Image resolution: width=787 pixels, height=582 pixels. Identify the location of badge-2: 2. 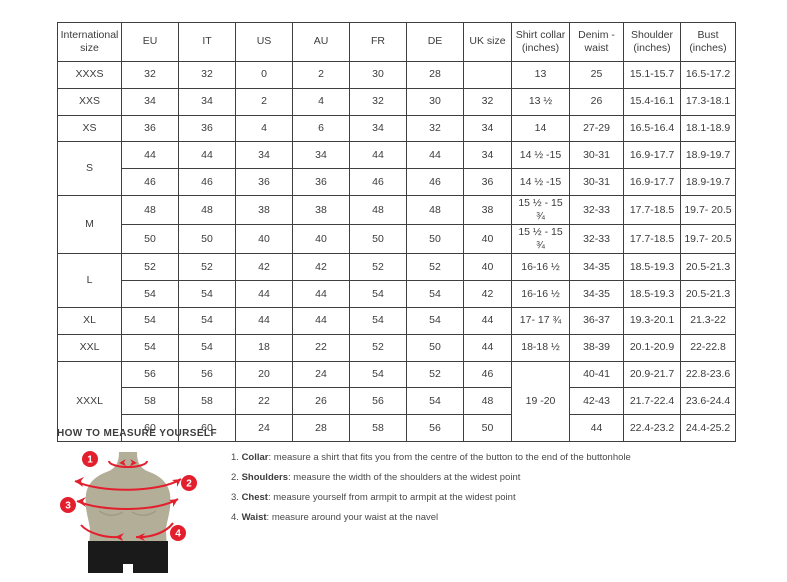
(189, 483).